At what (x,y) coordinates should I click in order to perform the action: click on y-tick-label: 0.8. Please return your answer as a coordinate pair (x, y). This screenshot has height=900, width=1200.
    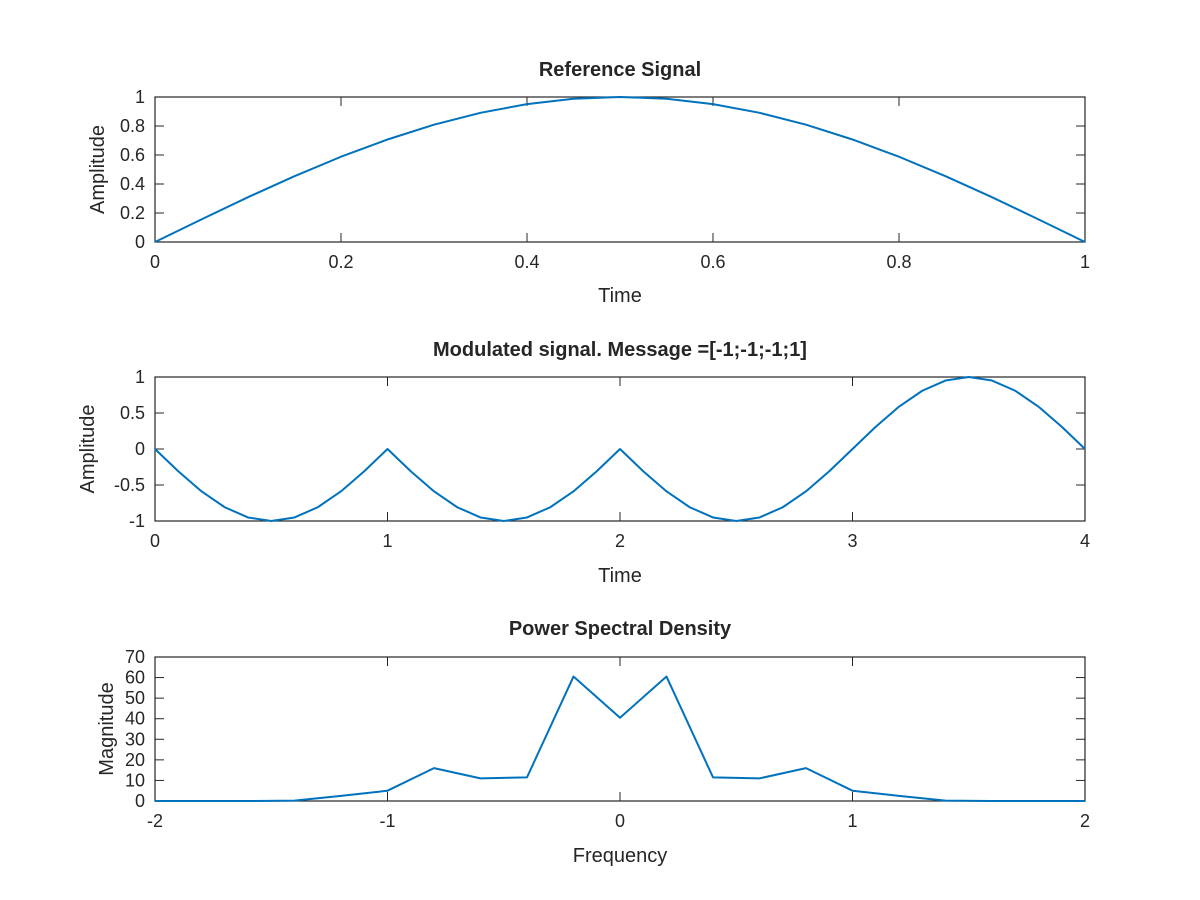
    Looking at the image, I should click on (132, 126).